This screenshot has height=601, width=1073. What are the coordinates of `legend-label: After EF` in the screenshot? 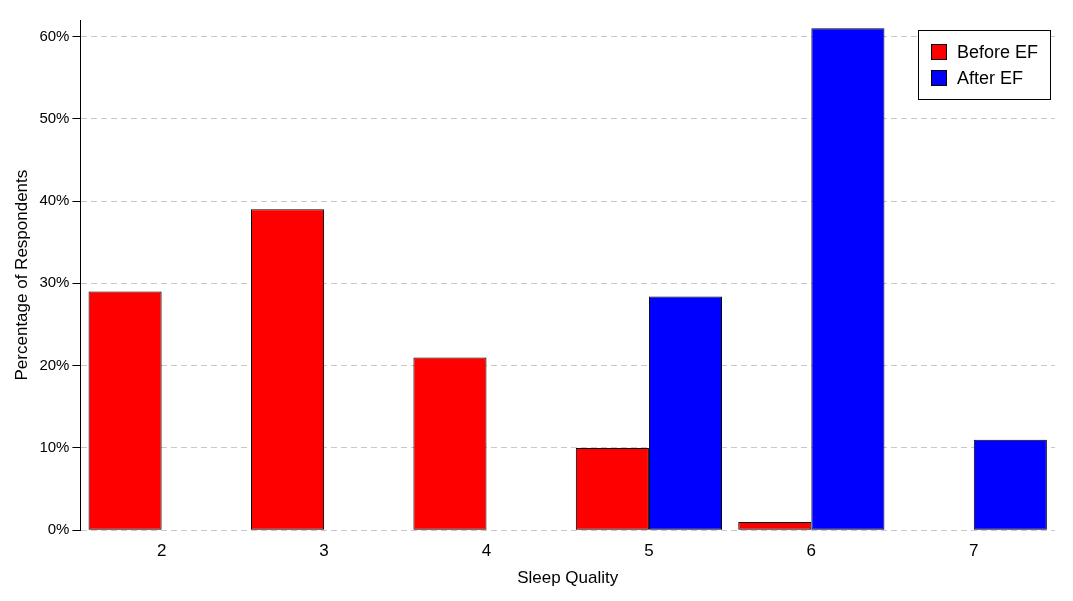 It's located at (989, 78).